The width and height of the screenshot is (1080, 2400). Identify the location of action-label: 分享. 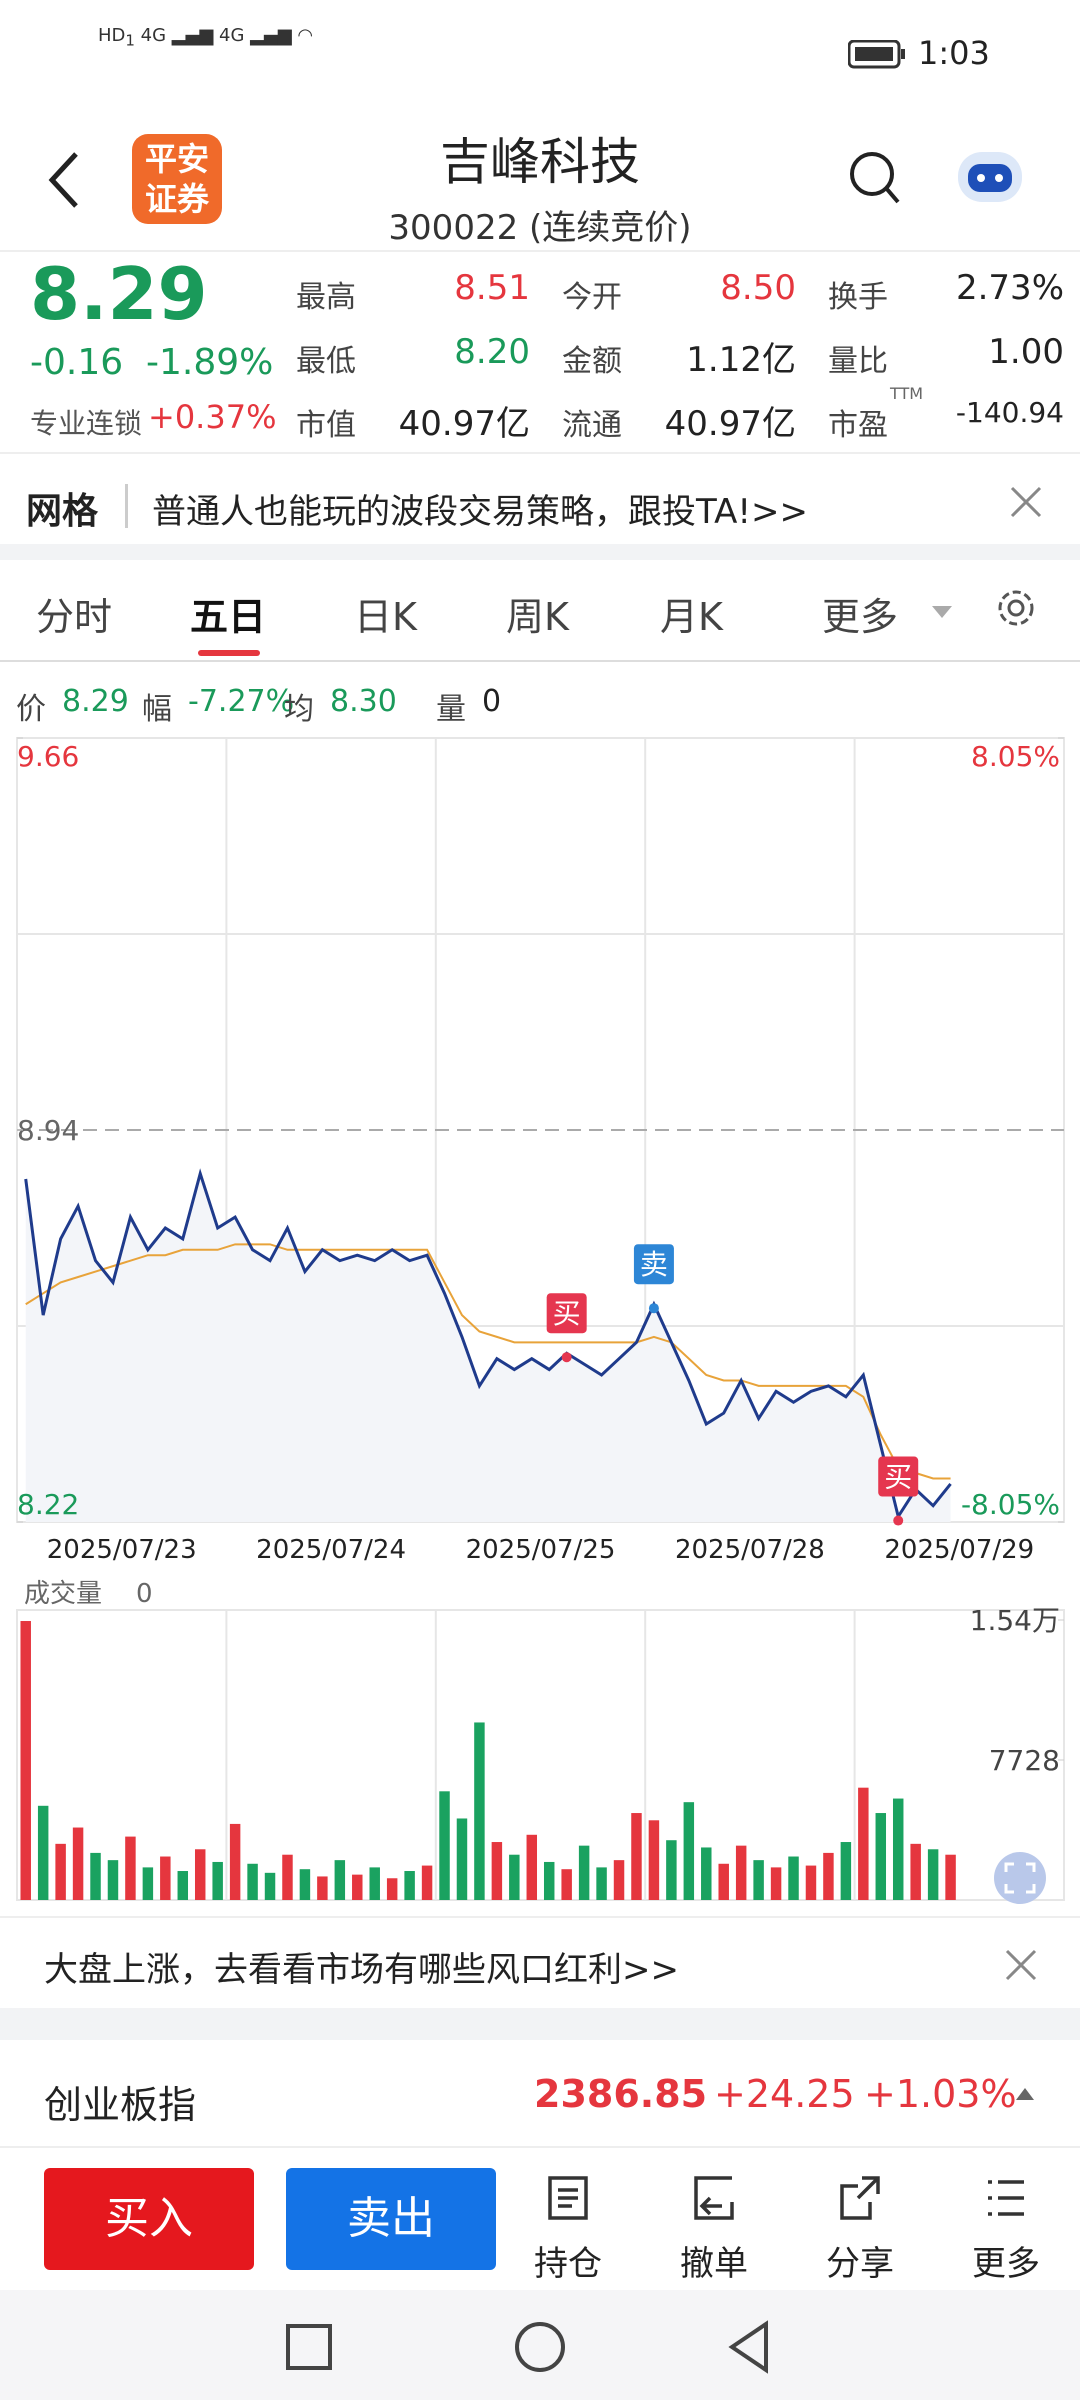
(860, 2264).